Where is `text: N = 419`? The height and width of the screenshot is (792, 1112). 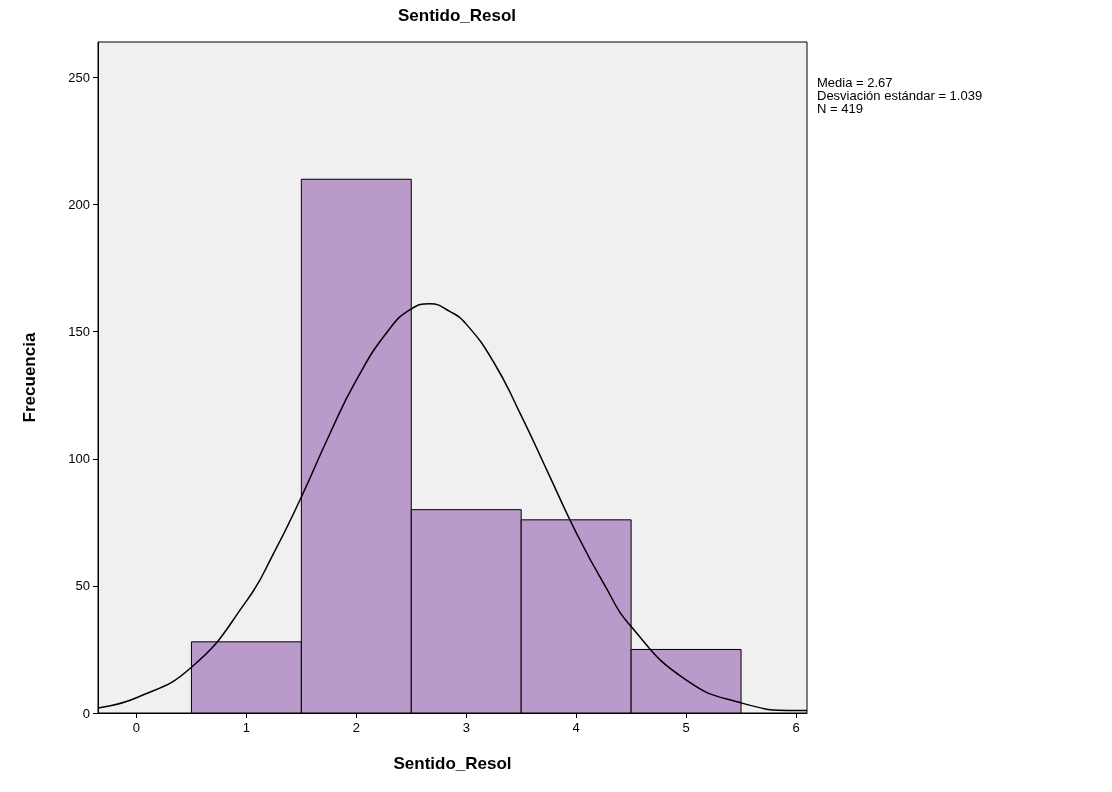 text: N = 419 is located at coordinates (840, 108).